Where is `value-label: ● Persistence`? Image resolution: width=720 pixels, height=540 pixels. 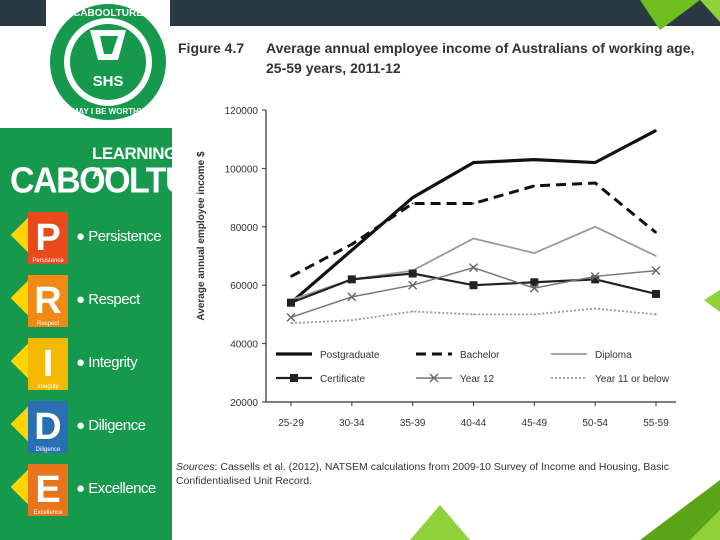 value-label: ● Persistence is located at coordinates (119, 236).